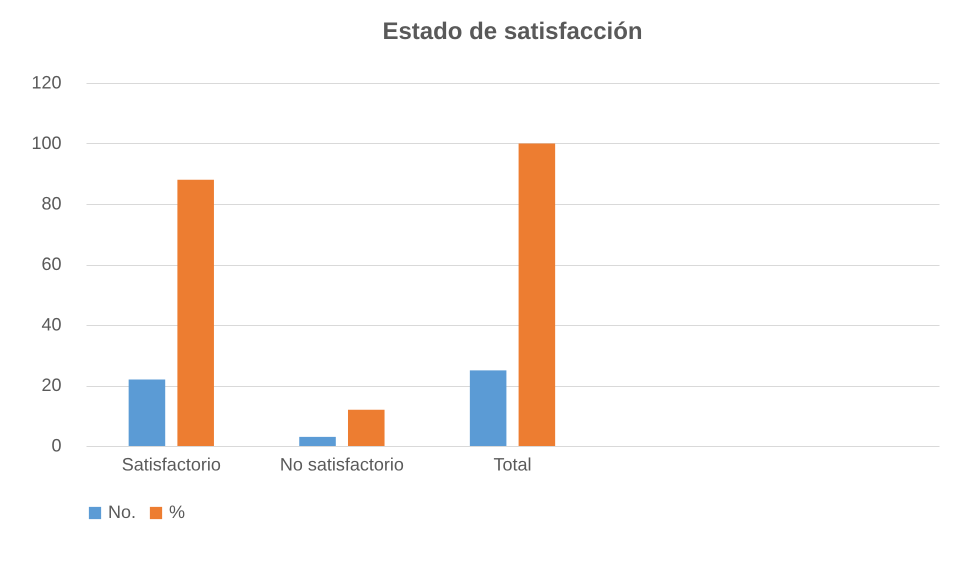 The height and width of the screenshot is (578, 958). What do you see at coordinates (512, 31) in the screenshot?
I see `chart-title: Estado de satisfacción` at bounding box center [512, 31].